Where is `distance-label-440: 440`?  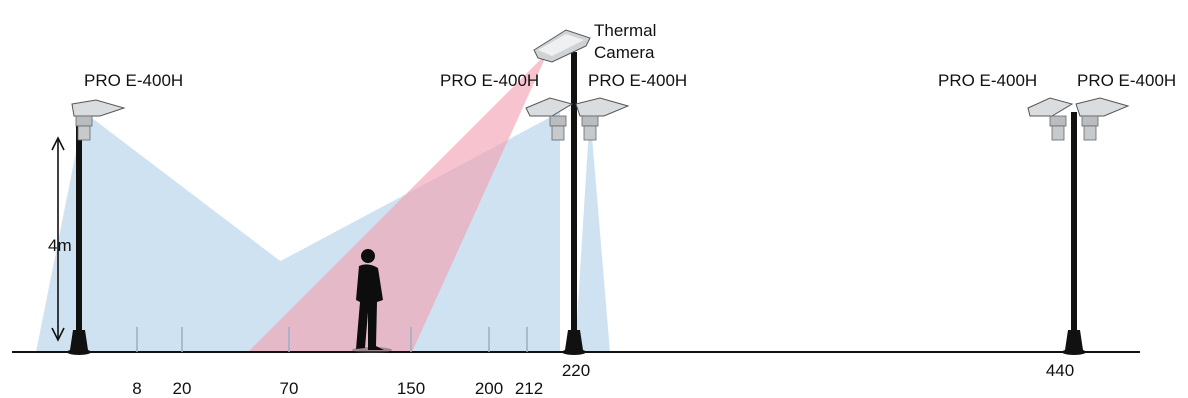 distance-label-440: 440 is located at coordinates (1060, 370).